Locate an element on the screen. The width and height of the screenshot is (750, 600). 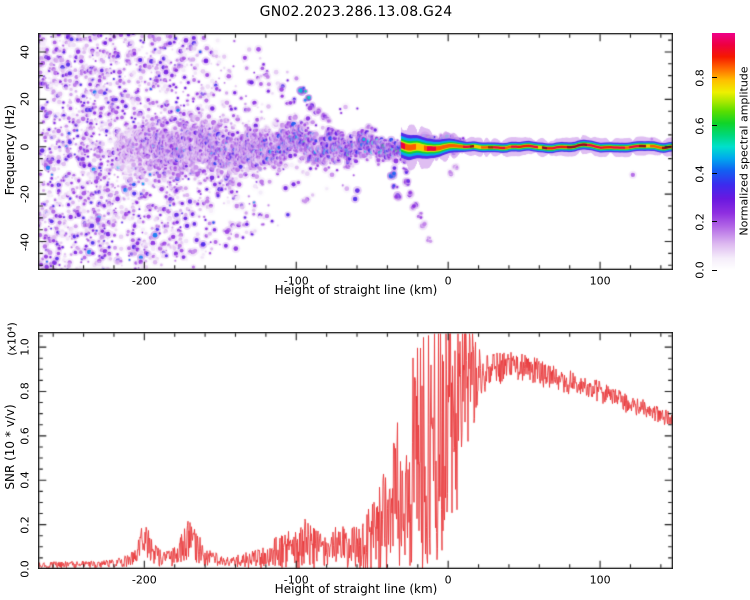
snr-ytick-label: 0.4 is located at coordinates (25, 480).